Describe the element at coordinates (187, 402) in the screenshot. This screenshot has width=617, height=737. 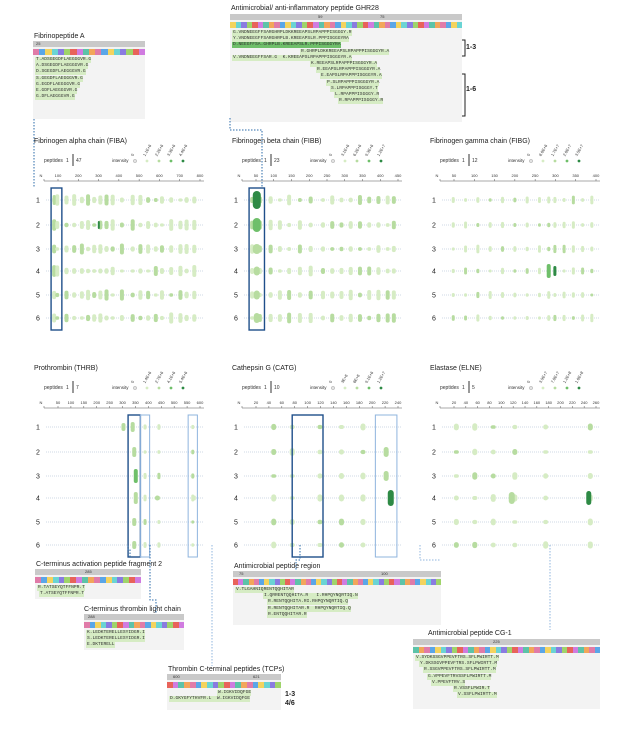
I see `axis-tick-label: 550` at that location.